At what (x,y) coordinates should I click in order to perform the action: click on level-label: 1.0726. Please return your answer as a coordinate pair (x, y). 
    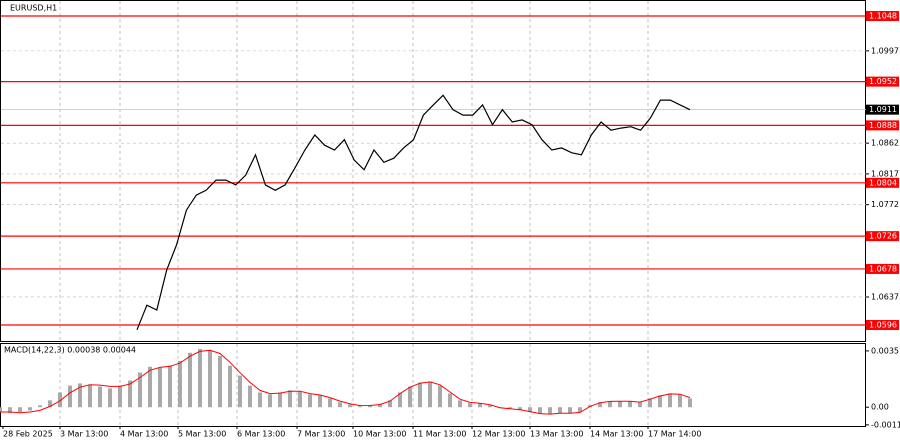
    Looking at the image, I should click on (883, 236).